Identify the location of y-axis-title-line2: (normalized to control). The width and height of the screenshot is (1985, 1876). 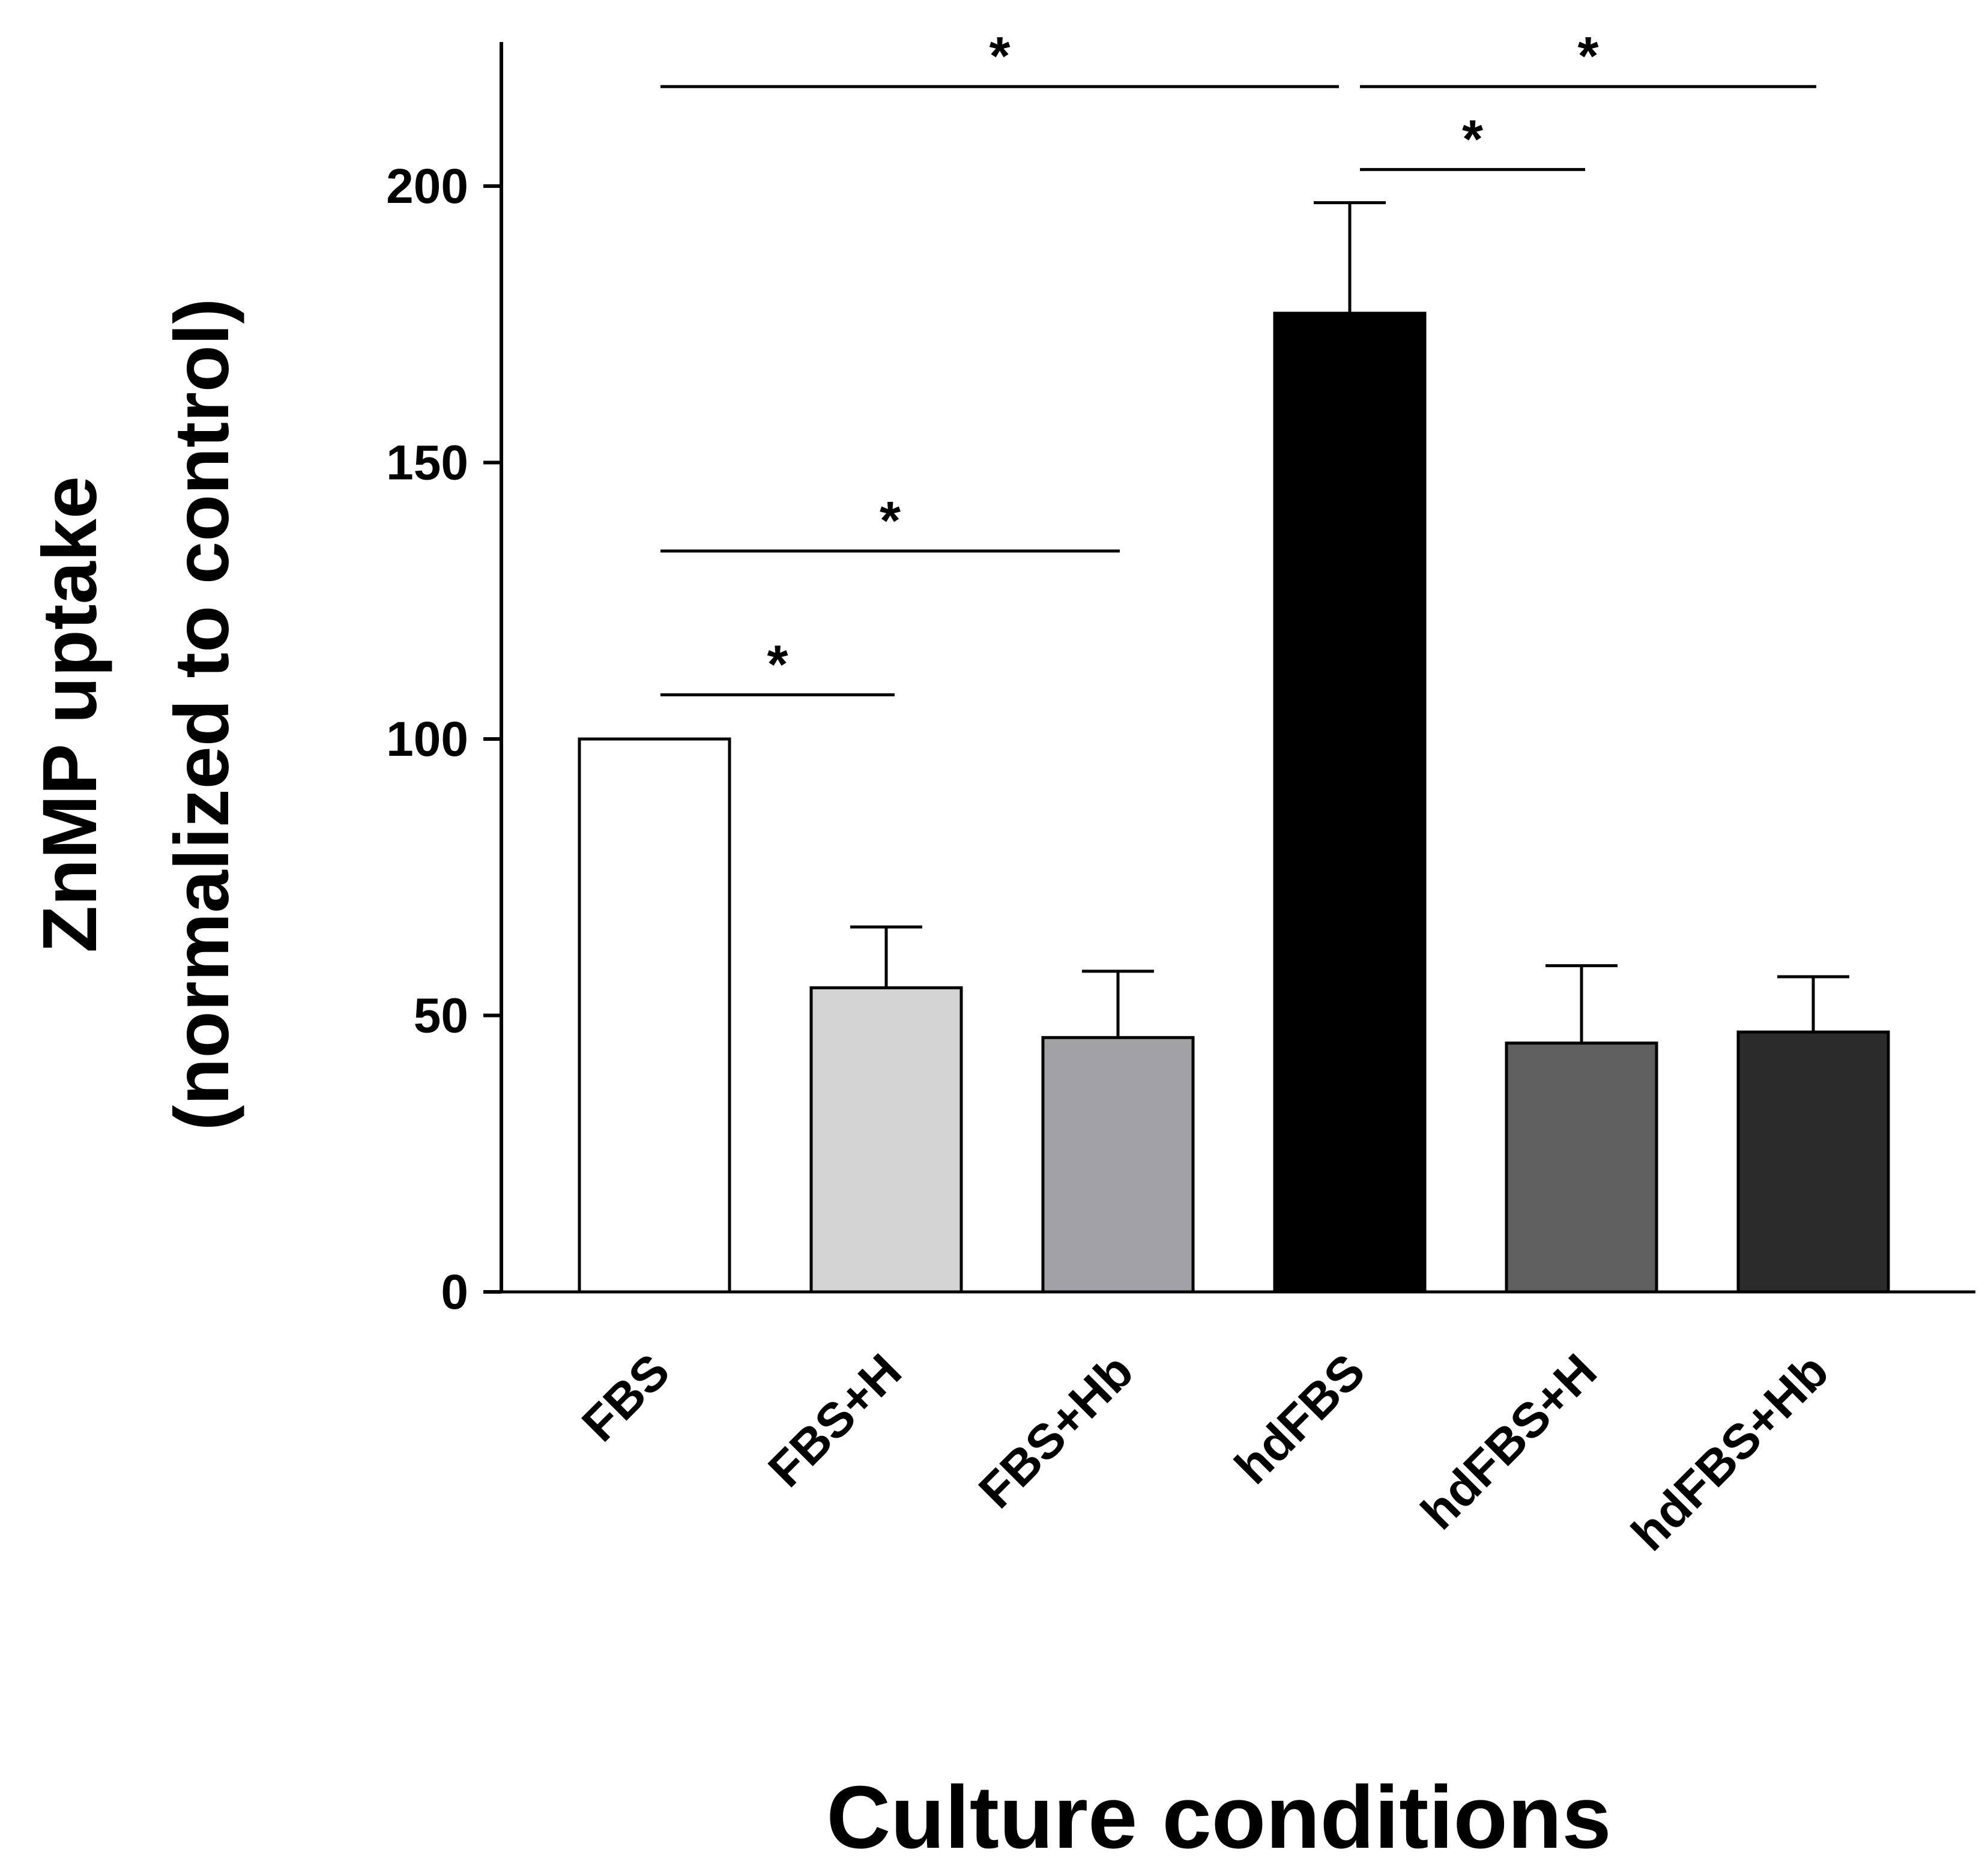
(202, 714).